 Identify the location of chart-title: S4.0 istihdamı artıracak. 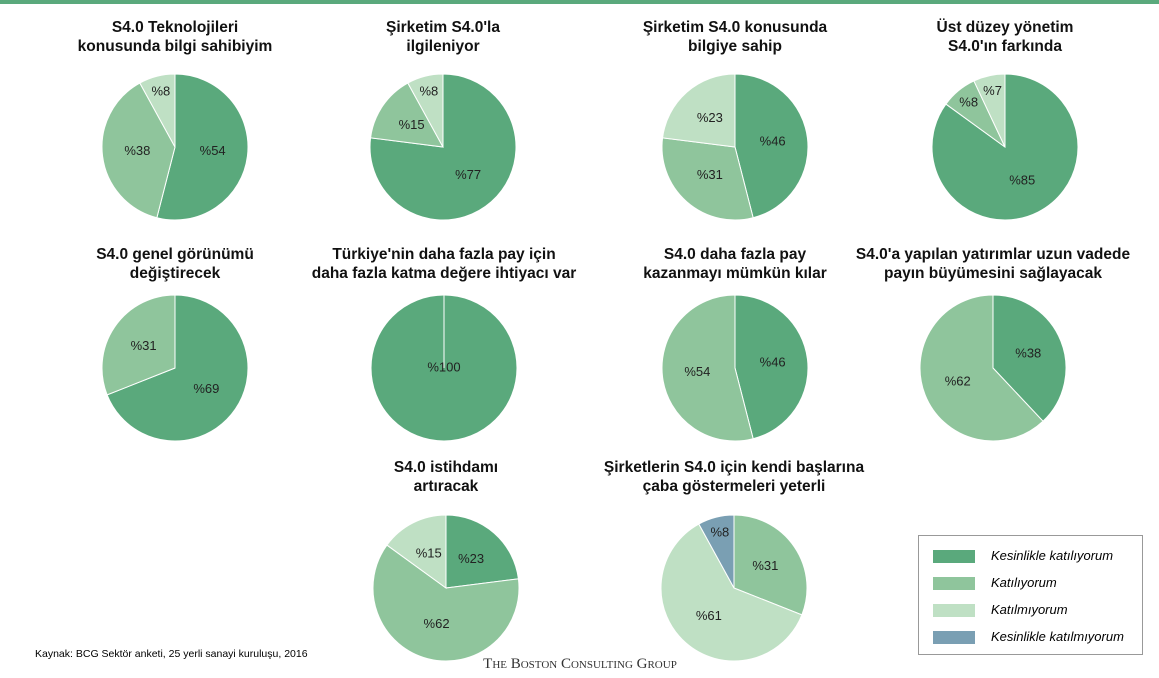
(446, 477).